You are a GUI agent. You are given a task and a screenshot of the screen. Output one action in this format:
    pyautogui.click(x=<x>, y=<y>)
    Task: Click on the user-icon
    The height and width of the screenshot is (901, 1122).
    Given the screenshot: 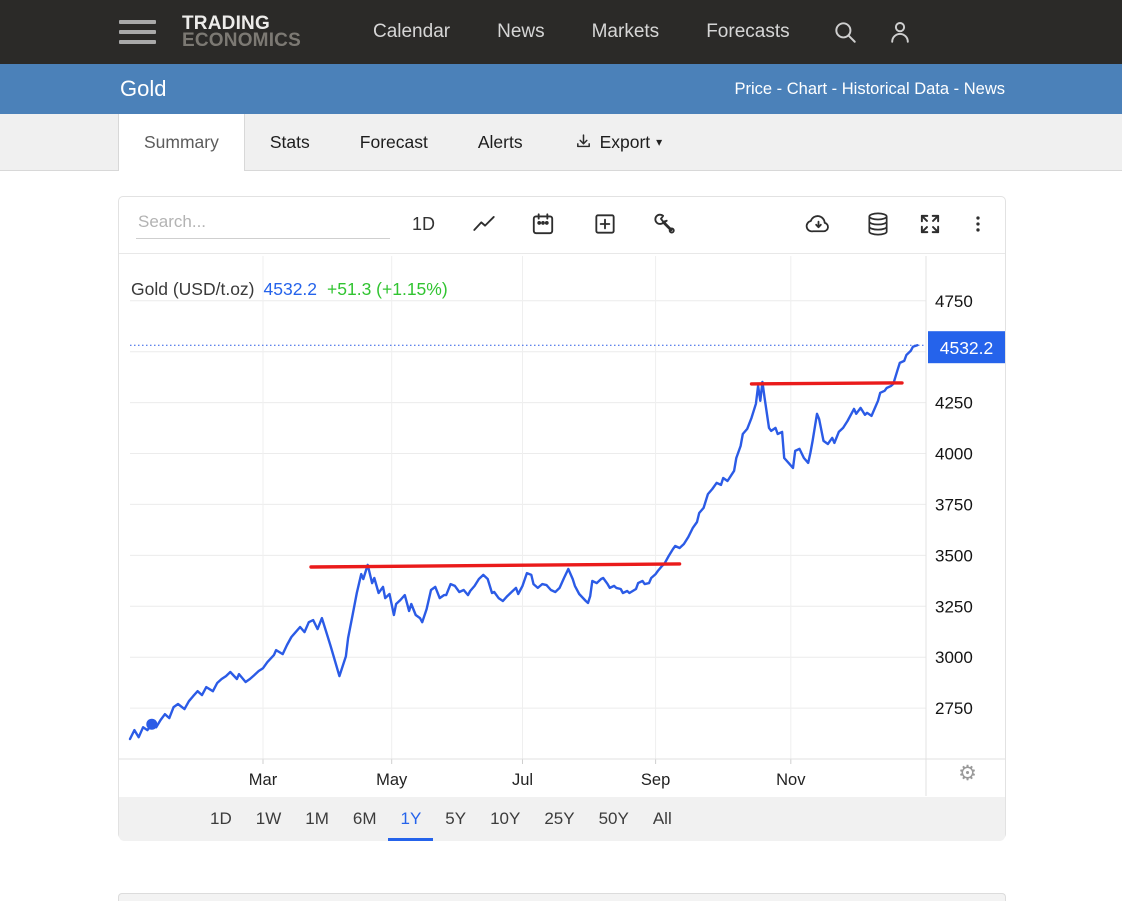 What is the action you would take?
    pyautogui.click(x=900, y=32)
    